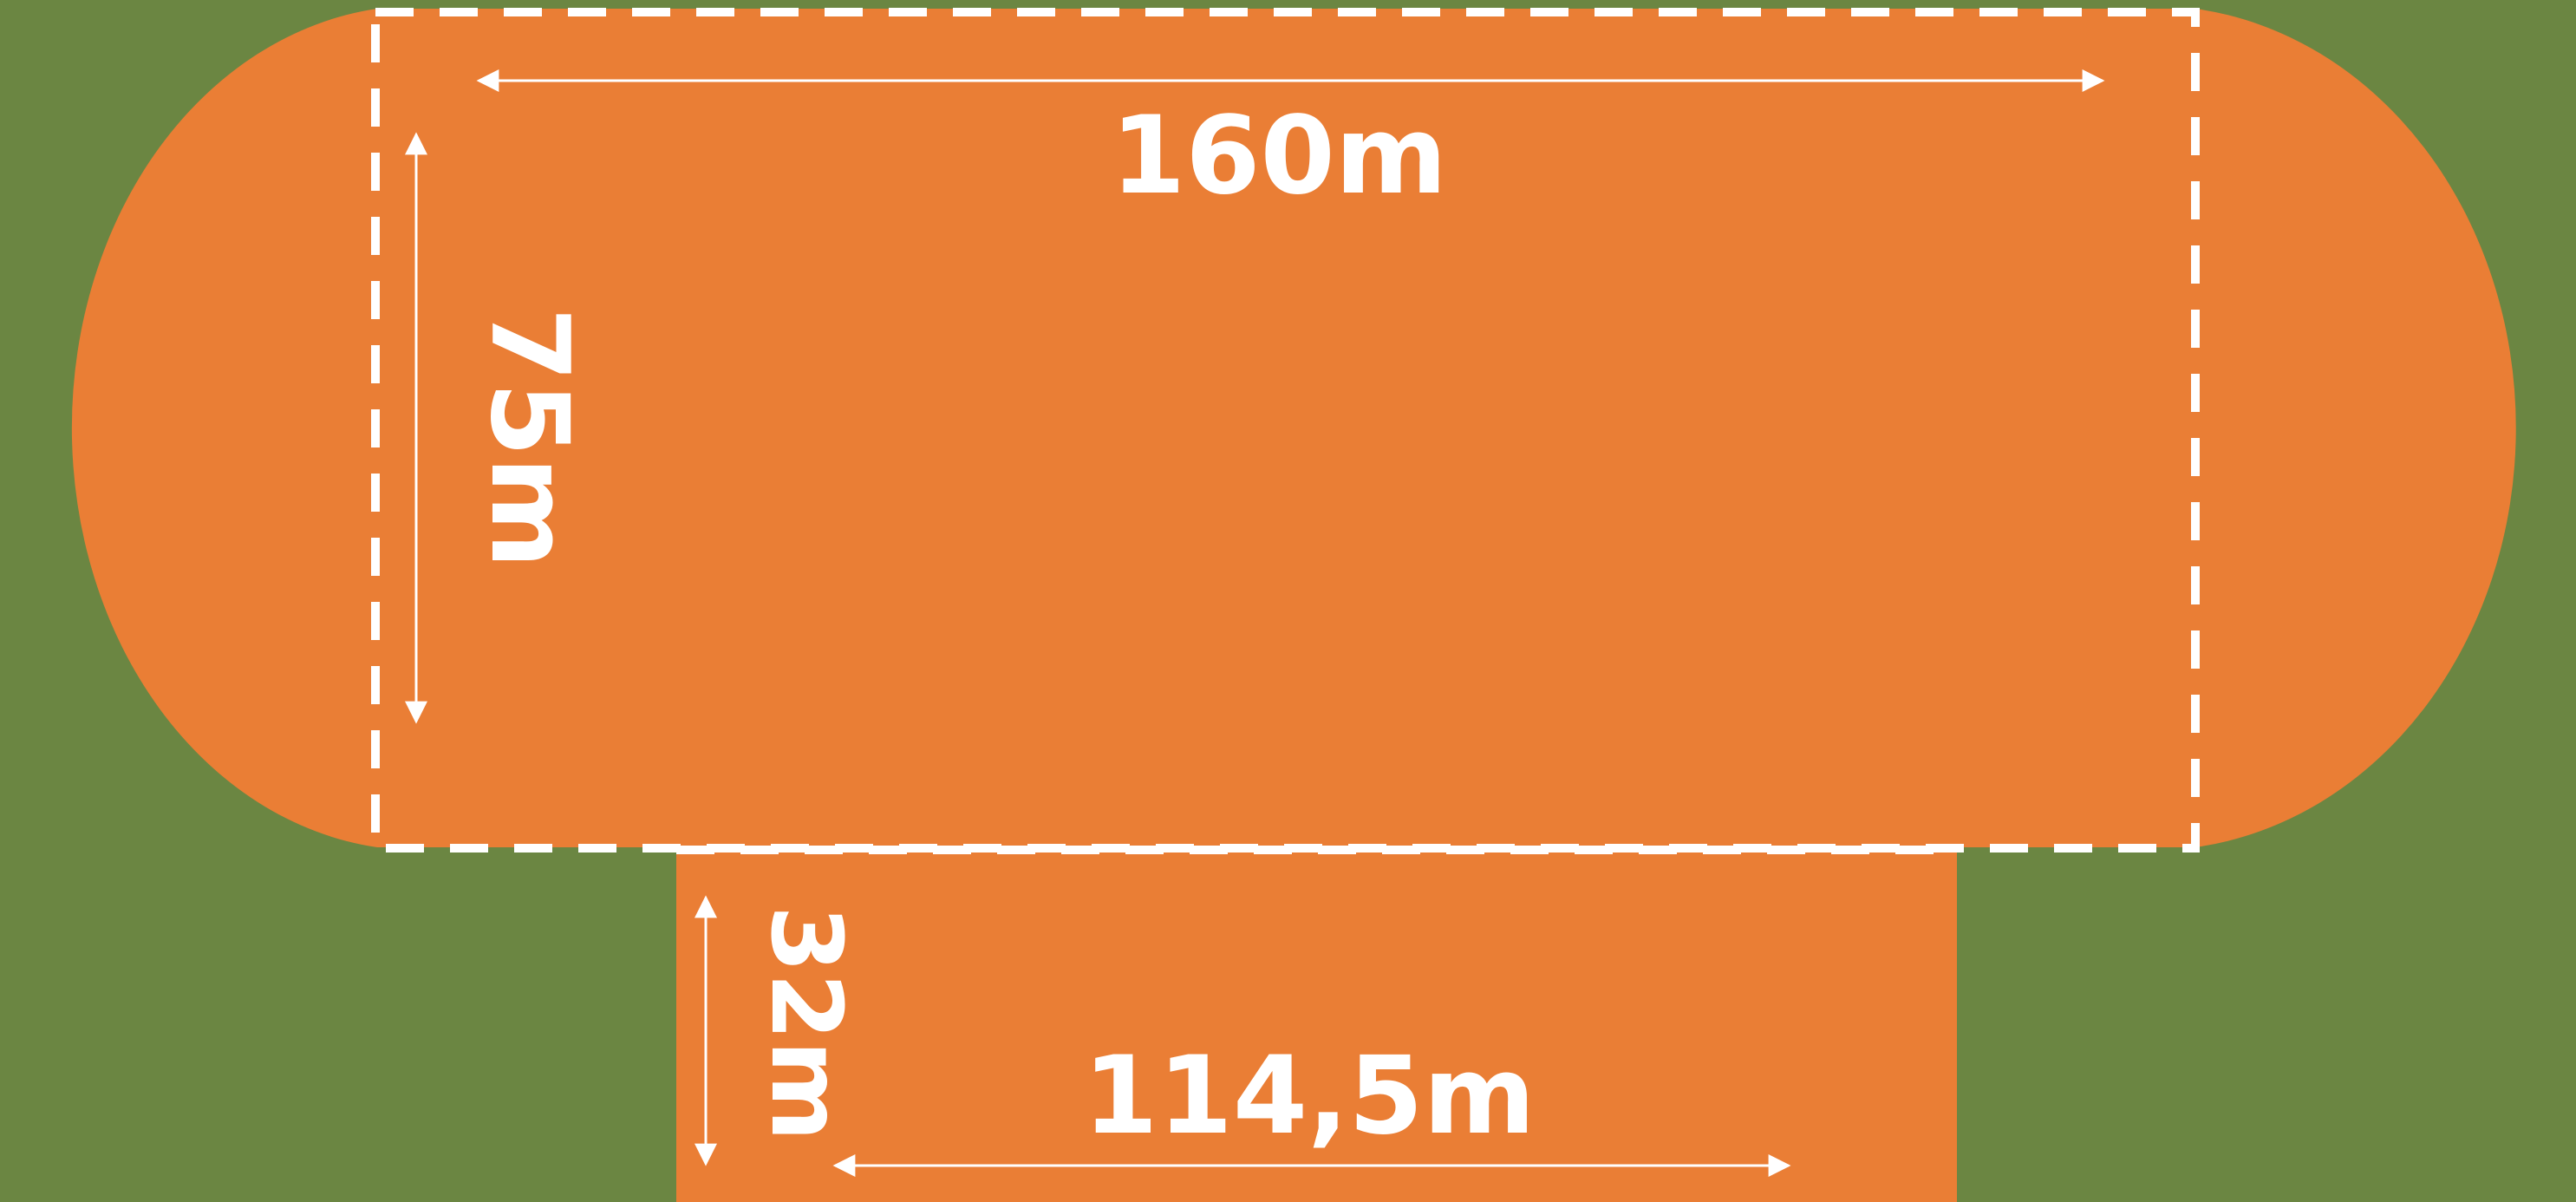  What do you see at coordinates (529, 438) in the screenshot?
I see `main-width-label: 75m` at bounding box center [529, 438].